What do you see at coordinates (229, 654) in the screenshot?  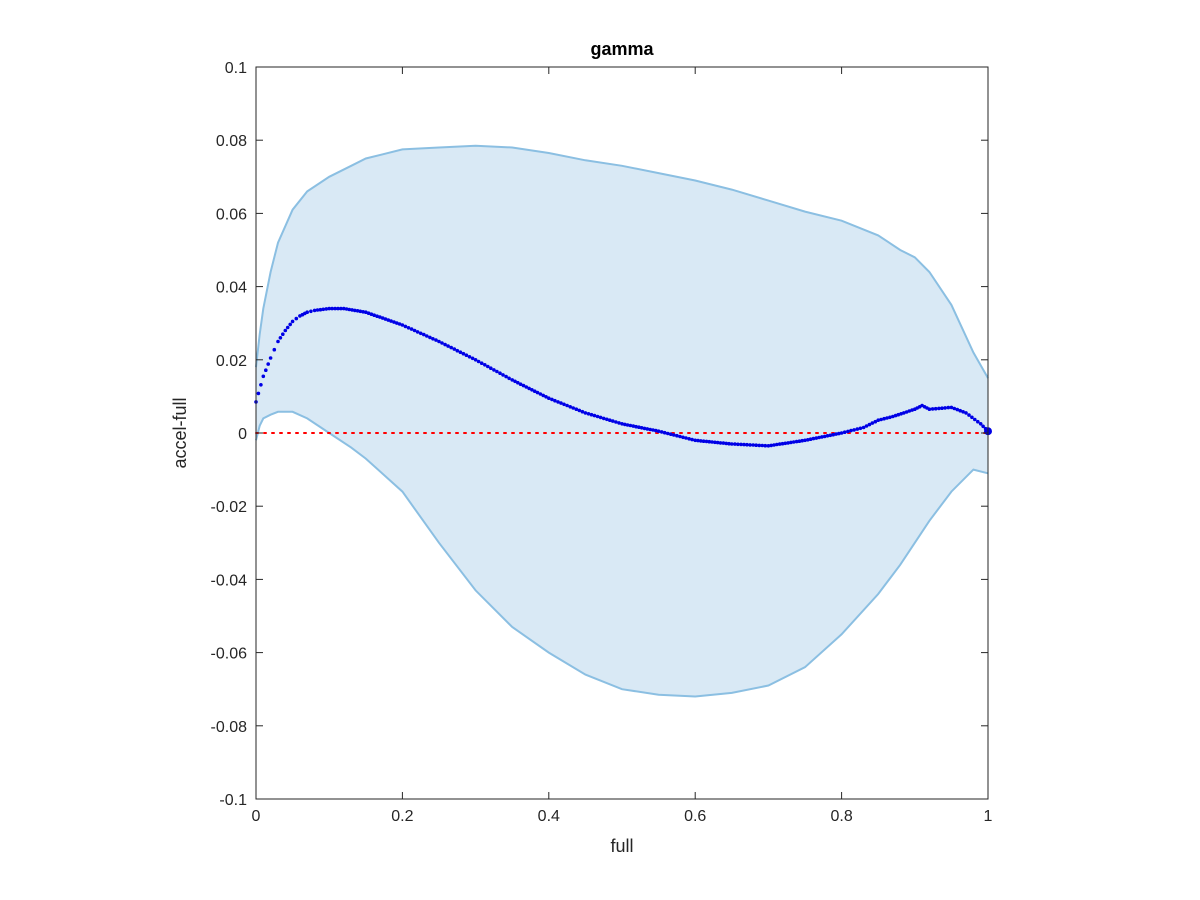 I see `y-tick-label: -0.06` at bounding box center [229, 654].